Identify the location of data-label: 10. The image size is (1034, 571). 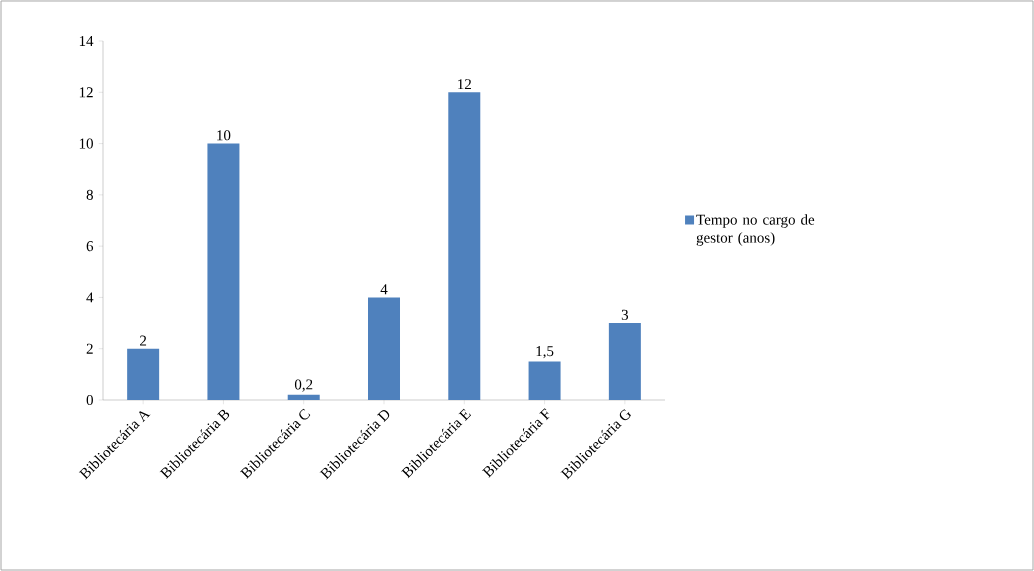
(224, 135).